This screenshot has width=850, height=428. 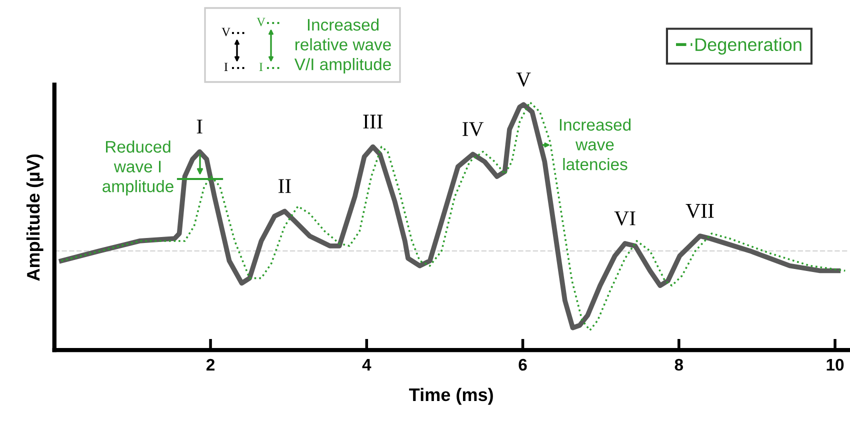 What do you see at coordinates (835, 364) in the screenshot?
I see `x-tick-label: 10` at bounding box center [835, 364].